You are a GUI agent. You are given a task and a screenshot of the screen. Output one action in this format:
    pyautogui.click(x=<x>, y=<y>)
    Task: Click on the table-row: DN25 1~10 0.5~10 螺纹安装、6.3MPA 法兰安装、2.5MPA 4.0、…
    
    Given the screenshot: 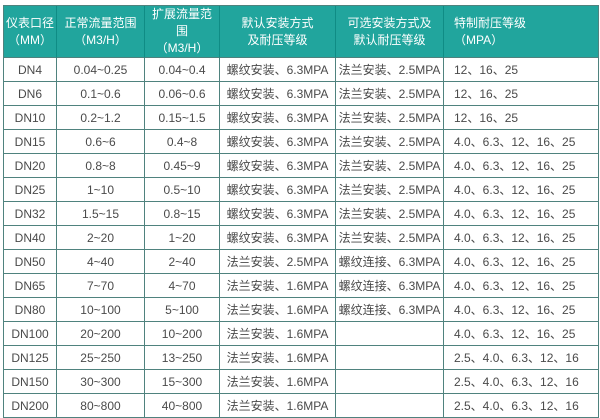 What is the action you would take?
    pyautogui.click(x=301, y=190)
    